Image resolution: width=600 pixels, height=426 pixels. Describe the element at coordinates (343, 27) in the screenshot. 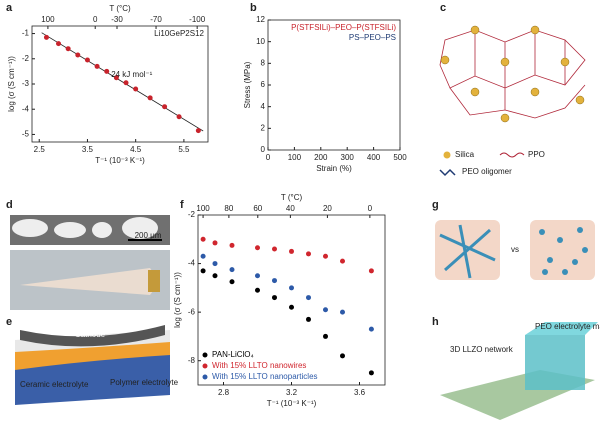

I see `legend-entry: P(STFSILi)–PEO–P(STFSILi)` at that location.